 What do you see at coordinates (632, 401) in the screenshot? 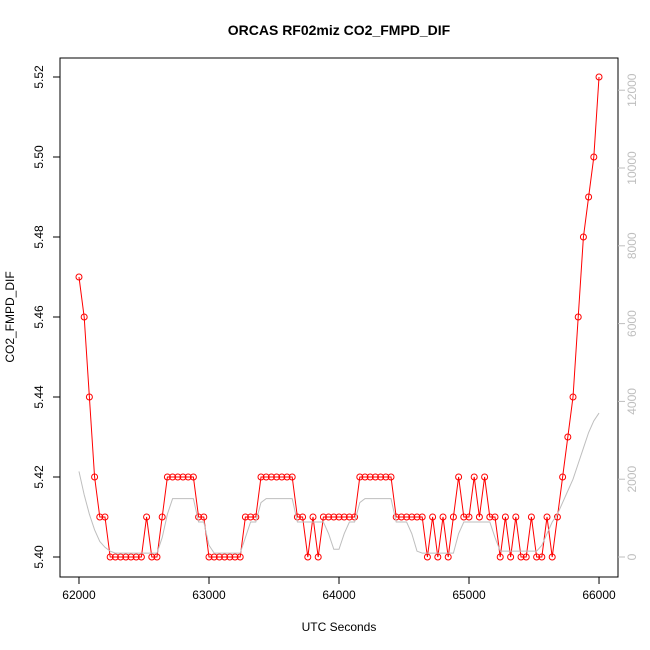
I see `y2-tick-label: 4000` at bounding box center [632, 401].